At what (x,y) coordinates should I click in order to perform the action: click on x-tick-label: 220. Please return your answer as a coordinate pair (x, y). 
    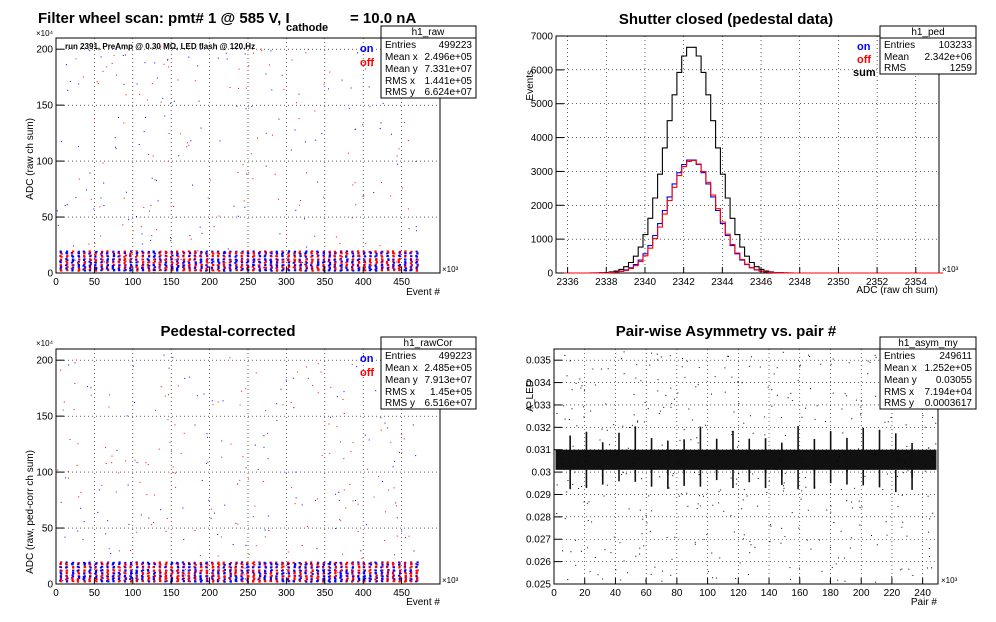
    Looking at the image, I should click on (892, 593).